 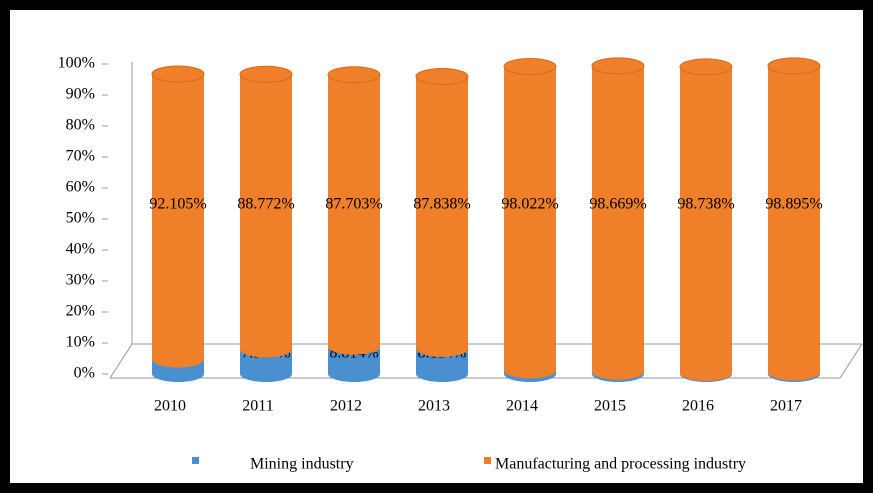 What do you see at coordinates (80, 94) in the screenshot?
I see `y-tick-label: 90%` at bounding box center [80, 94].